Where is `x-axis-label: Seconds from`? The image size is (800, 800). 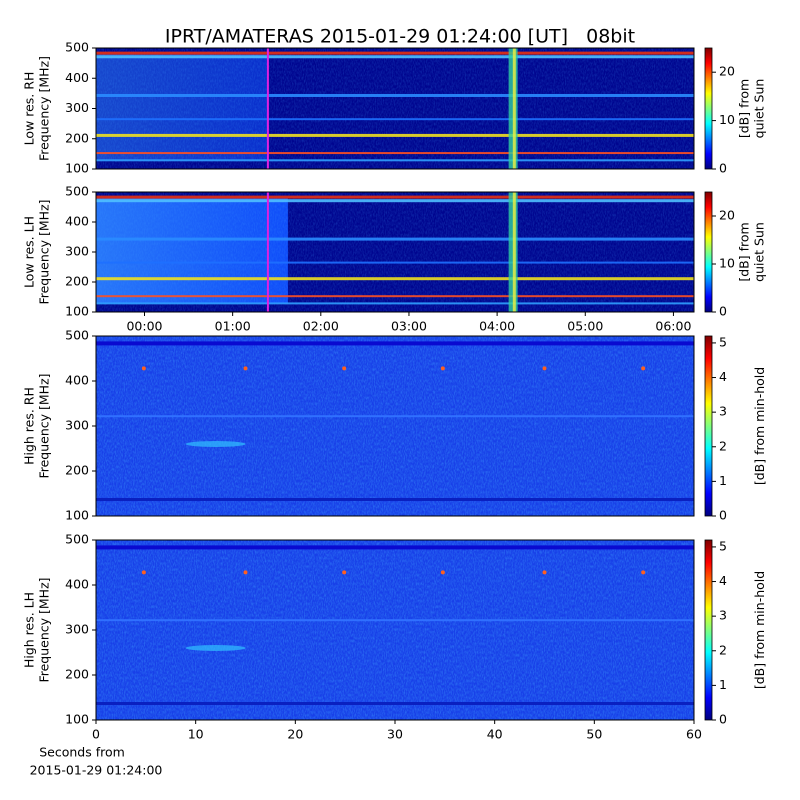
x-axis-label: Seconds from is located at coordinates (82, 752).